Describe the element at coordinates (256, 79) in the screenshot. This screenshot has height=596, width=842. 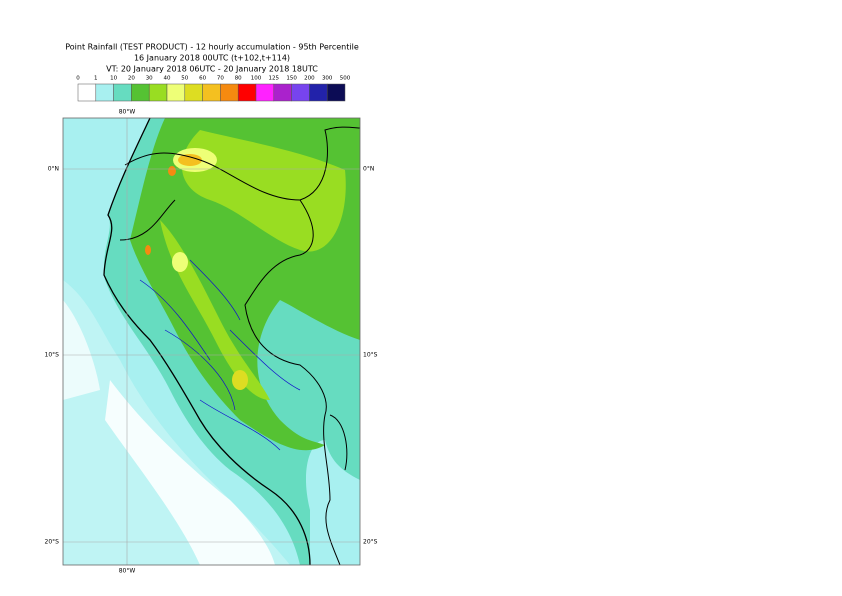
I see `legend-label: 100` at that location.